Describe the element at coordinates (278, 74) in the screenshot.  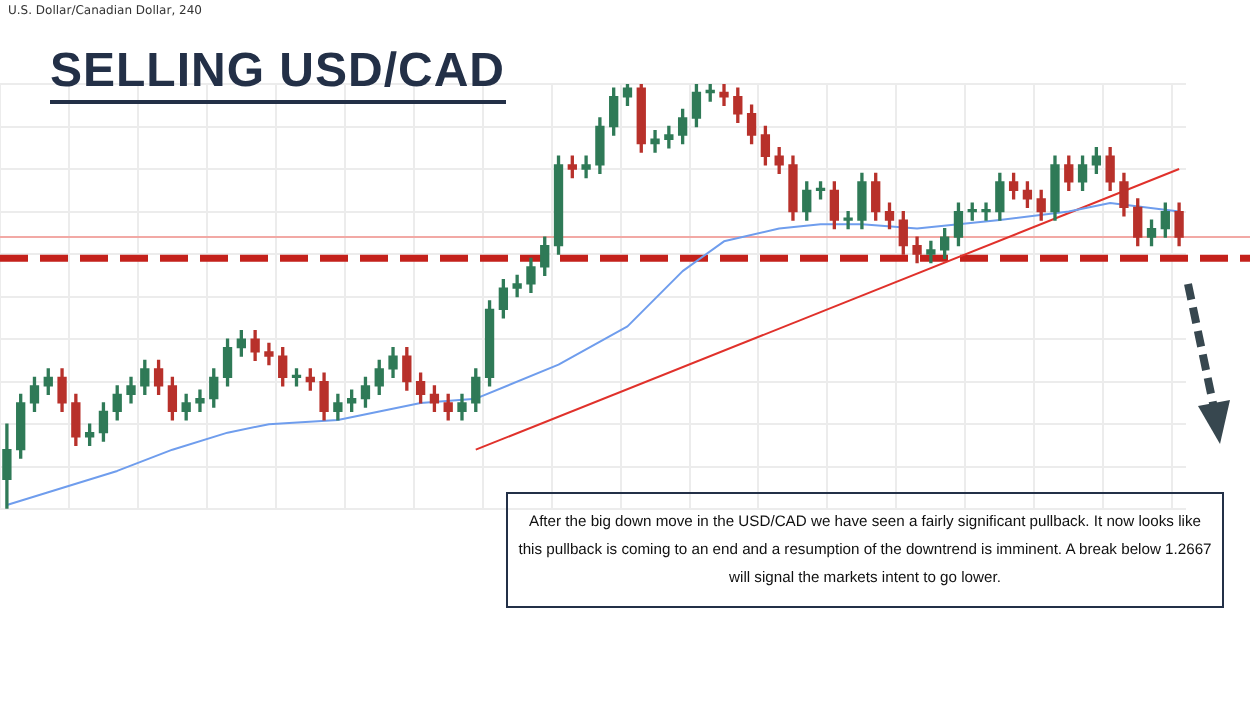
I see `chart-title: SELLING USD/CAD` at that location.